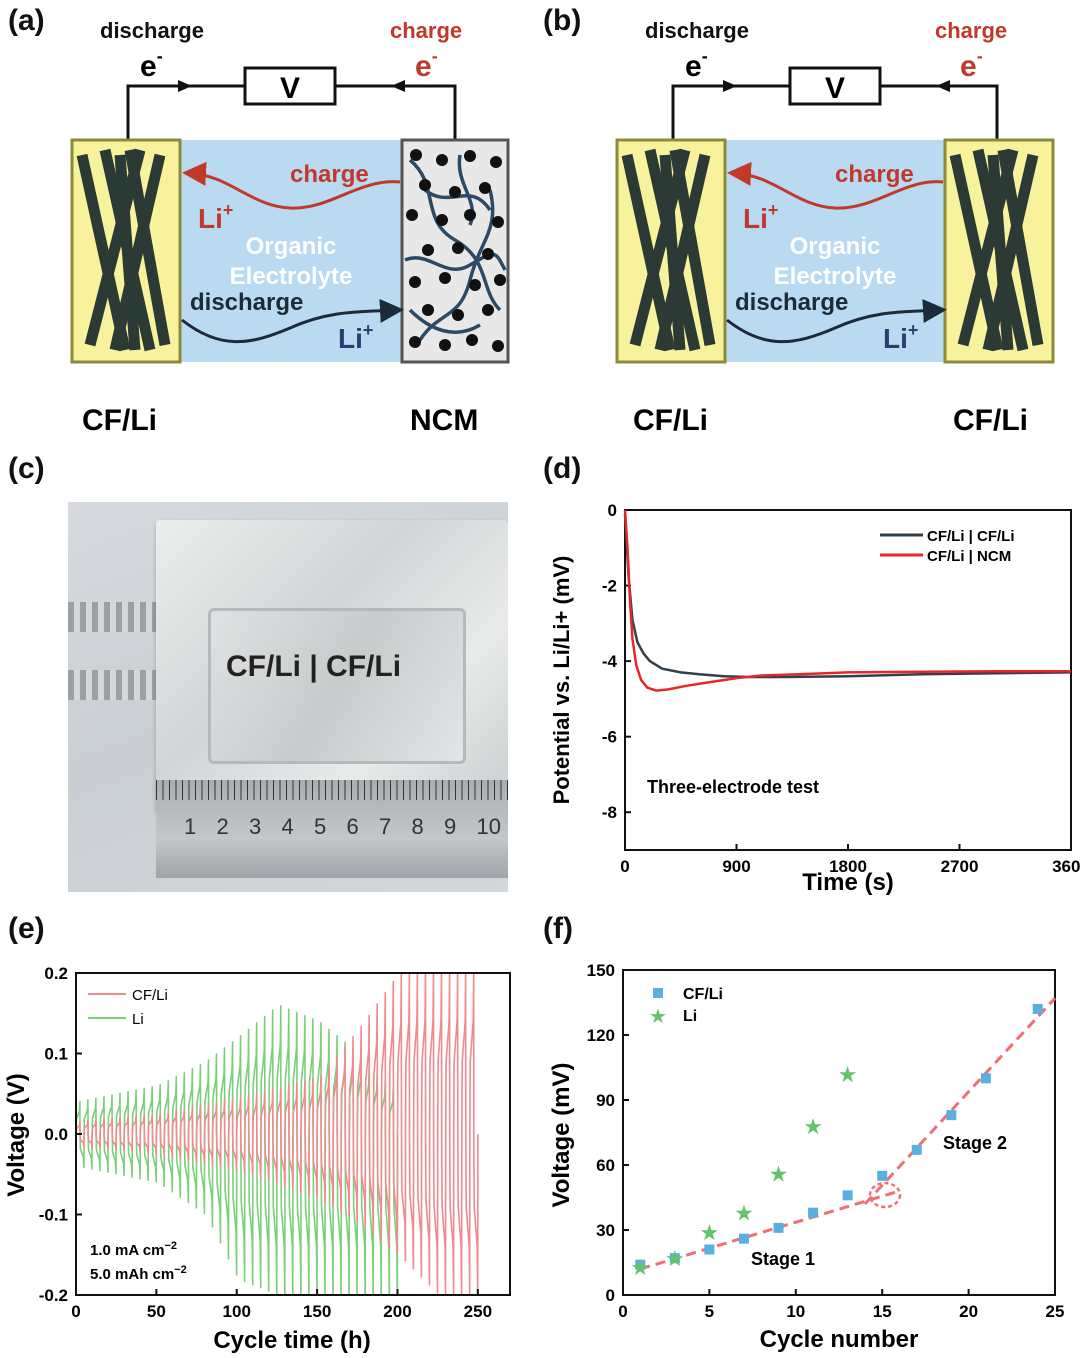 This screenshot has width=1080, height=1358. I want to click on x-tick-label: 1800, so click(848, 866).